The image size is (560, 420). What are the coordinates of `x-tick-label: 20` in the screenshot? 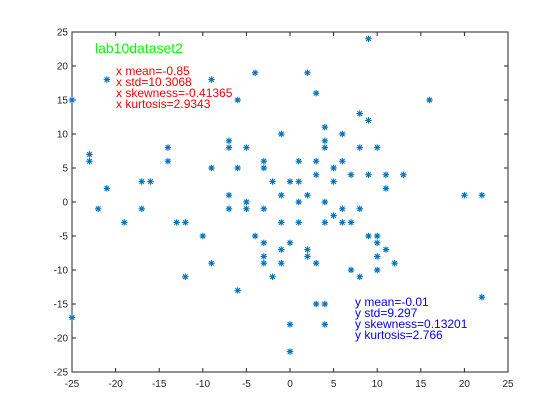 It's located at (465, 384).